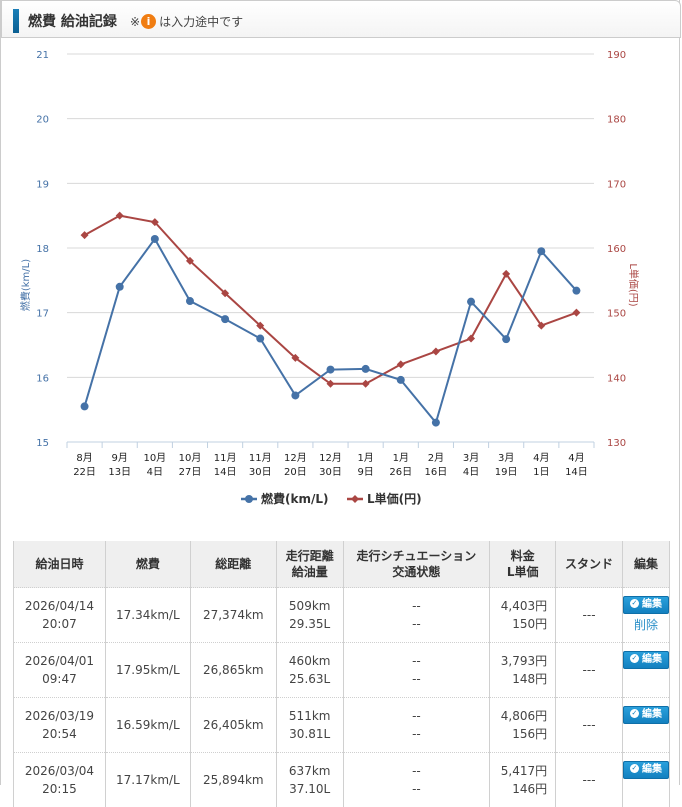 This screenshot has height=807, width=682. I want to click on x-tick-label-day: 20日, so click(295, 472).